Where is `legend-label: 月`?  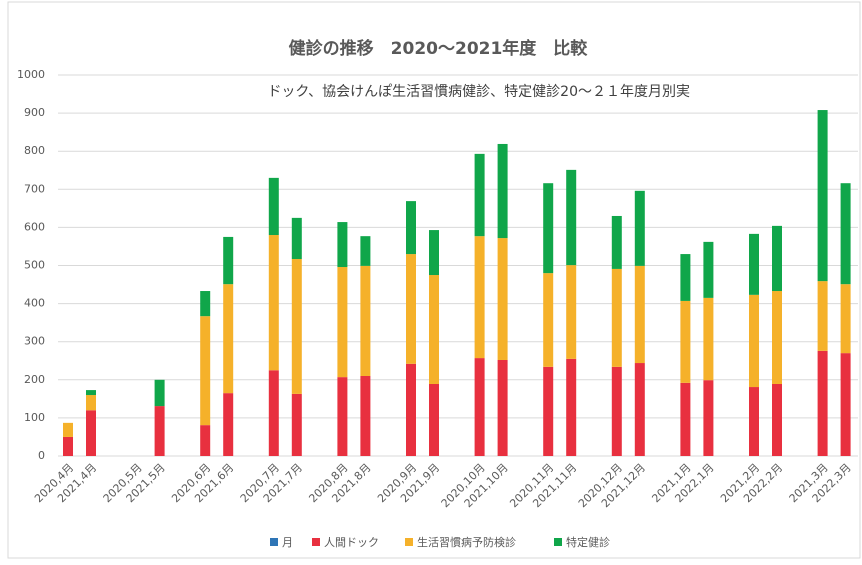
legend-label: 月 is located at coordinates (287, 542).